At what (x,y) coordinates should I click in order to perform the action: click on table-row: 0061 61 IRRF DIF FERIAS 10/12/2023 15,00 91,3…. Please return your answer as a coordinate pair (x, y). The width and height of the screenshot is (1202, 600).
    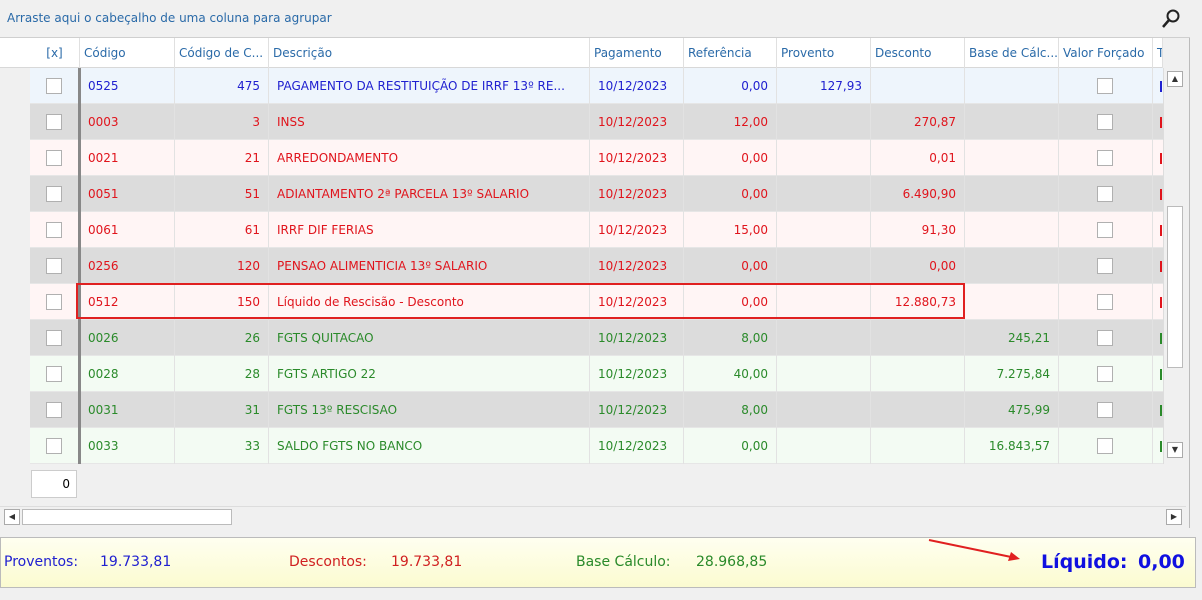
    Looking at the image, I should click on (596, 230).